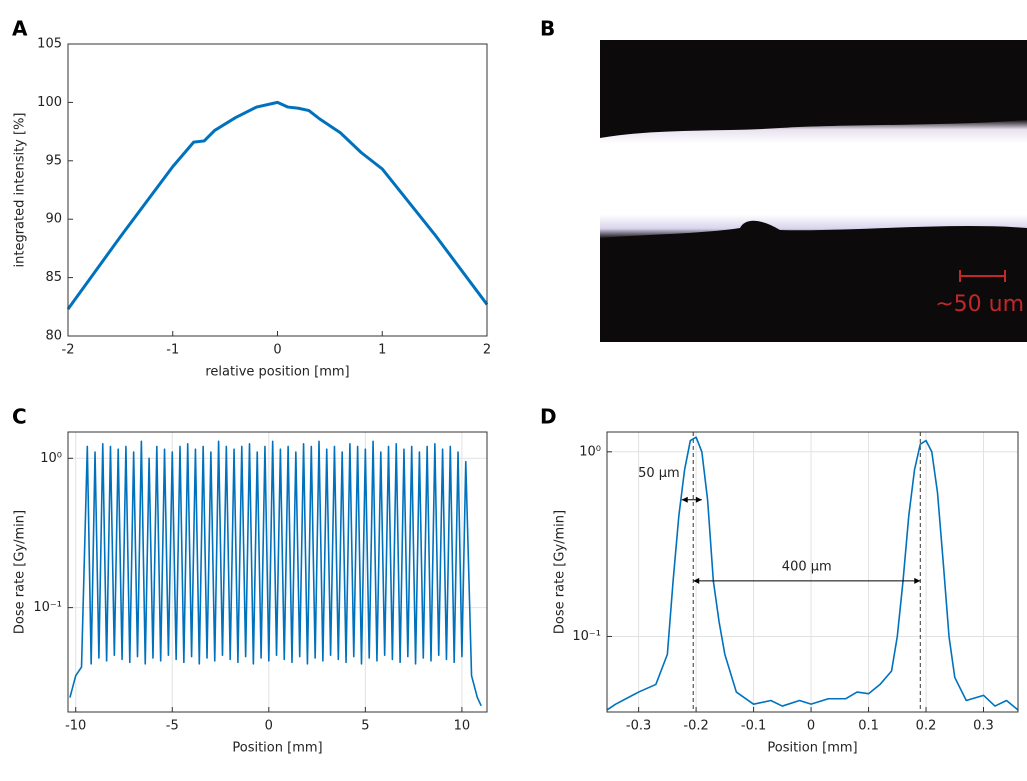 This screenshot has width=1027, height=781. Describe the element at coordinates (49, 102) in the screenshot. I see `y-tick-label: 100` at that location.